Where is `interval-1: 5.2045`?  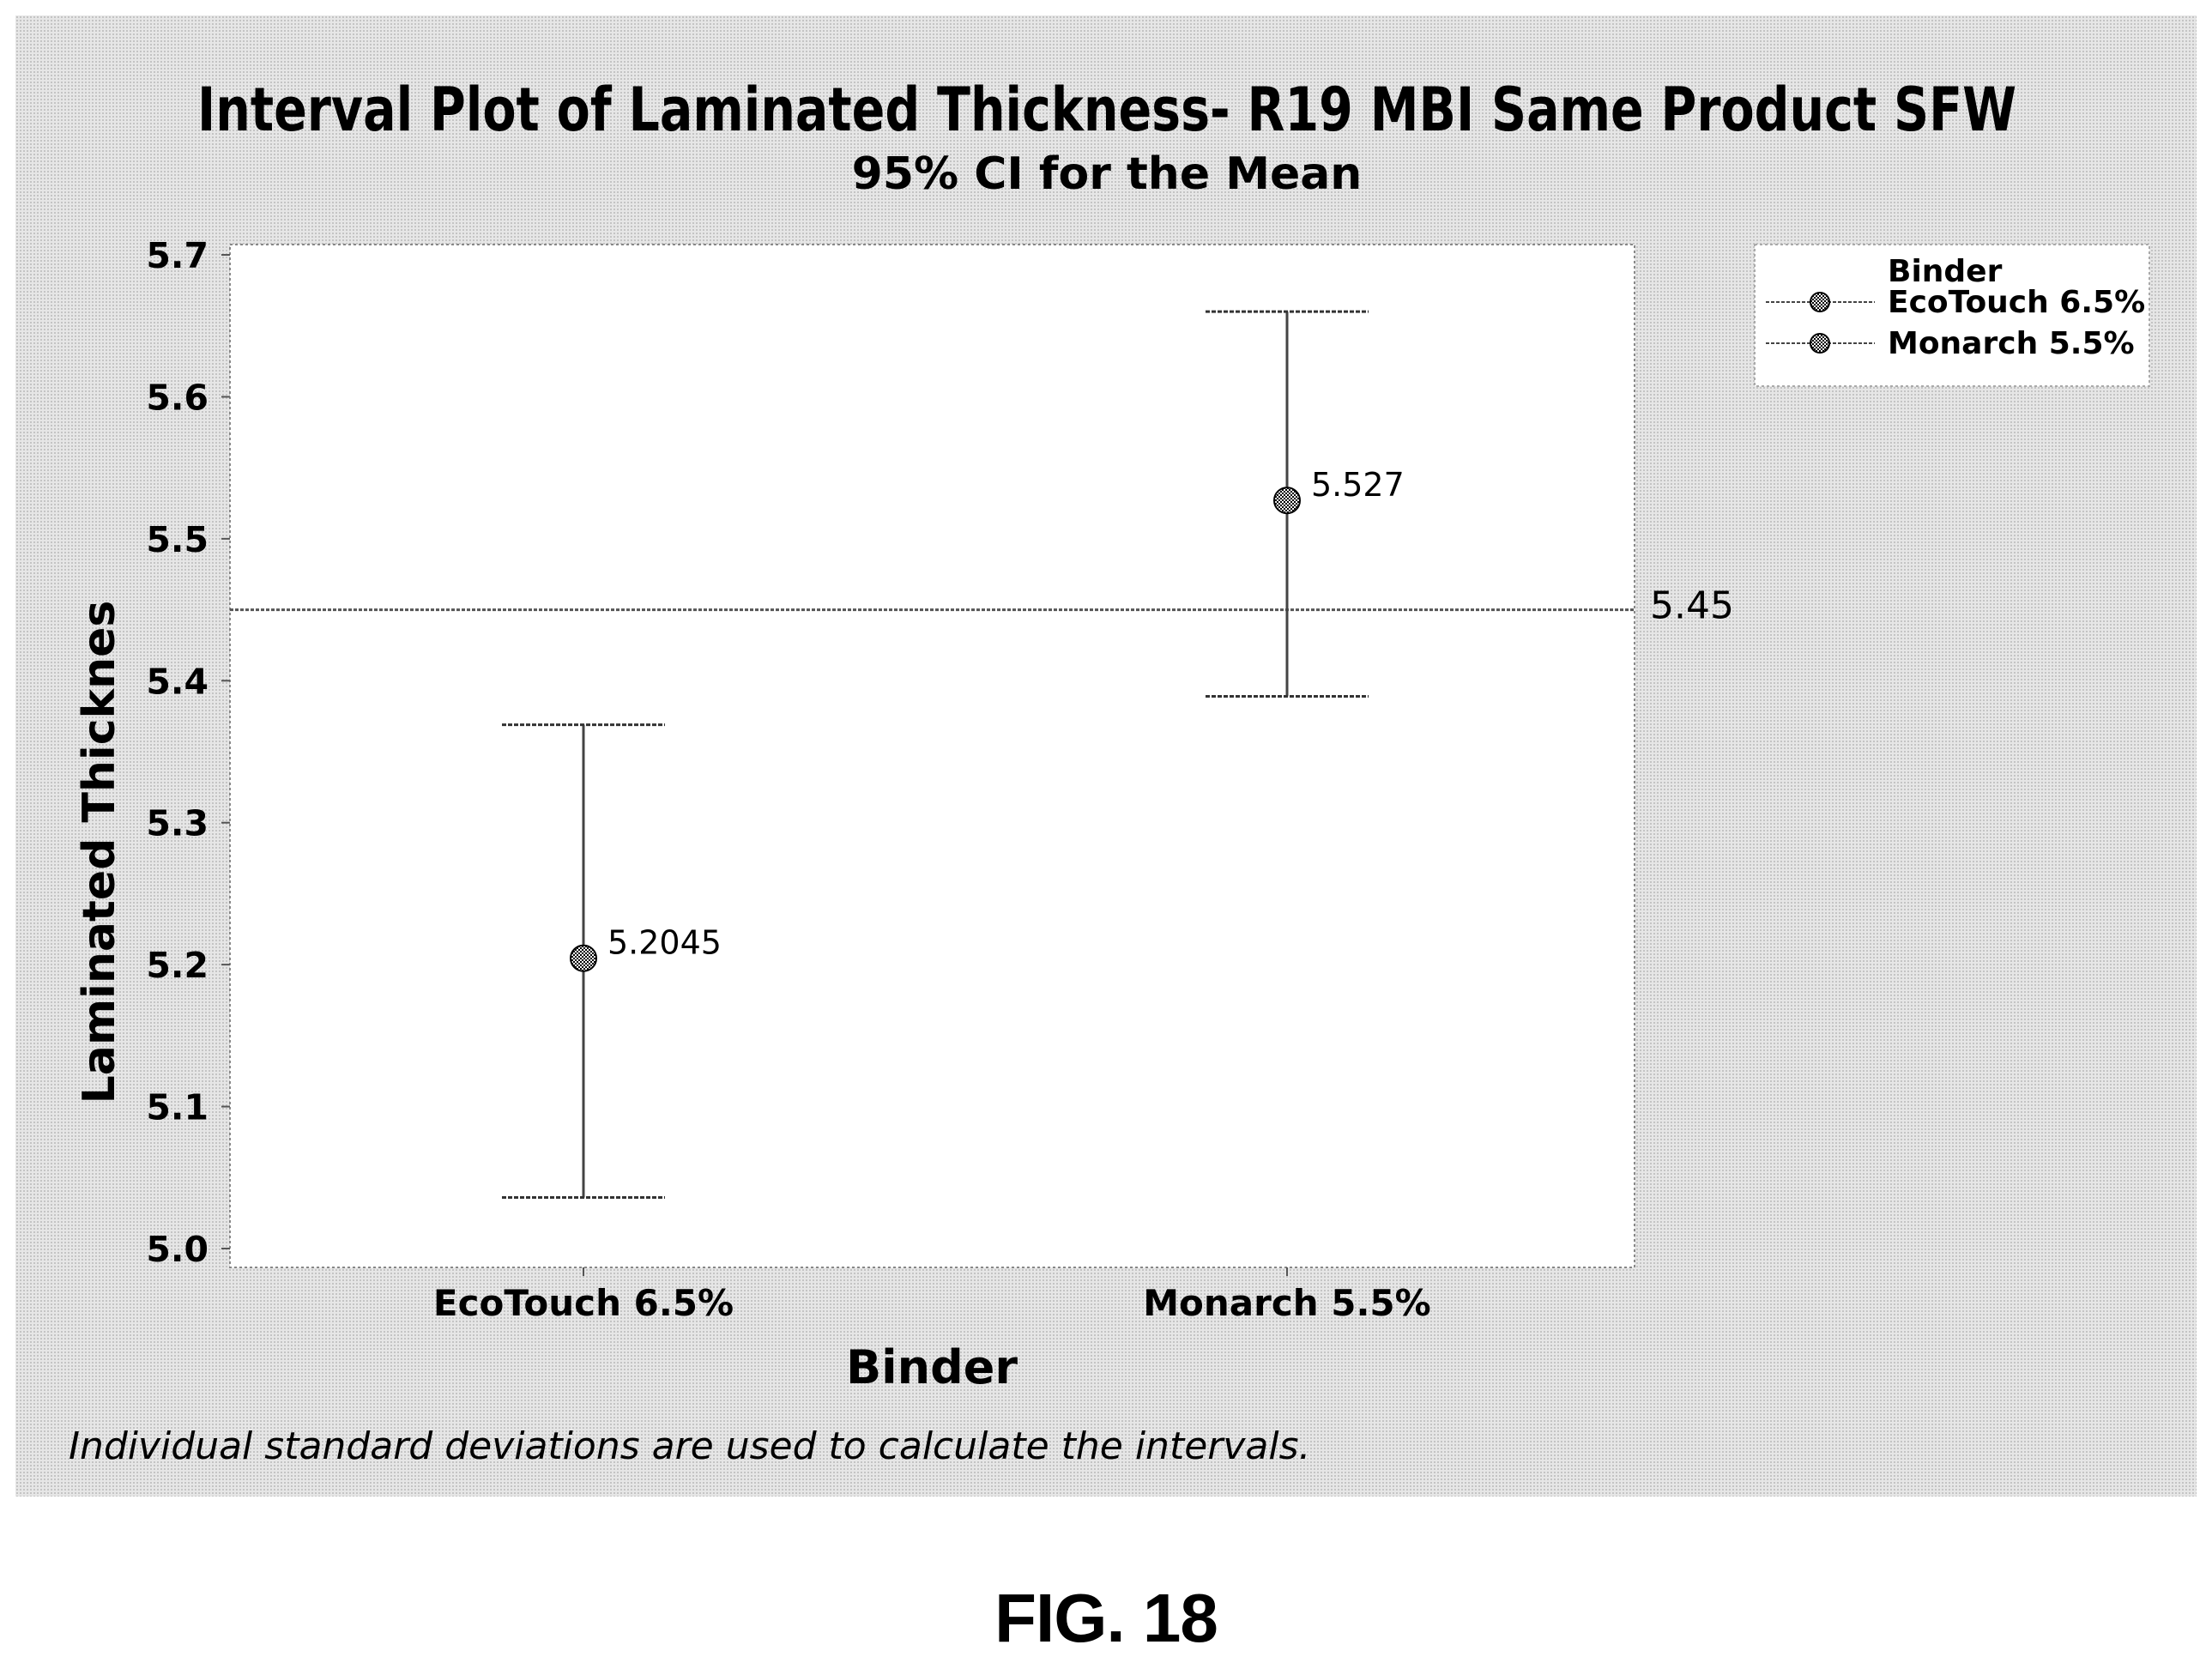 interval-1: 5.2045 is located at coordinates (612, 961).